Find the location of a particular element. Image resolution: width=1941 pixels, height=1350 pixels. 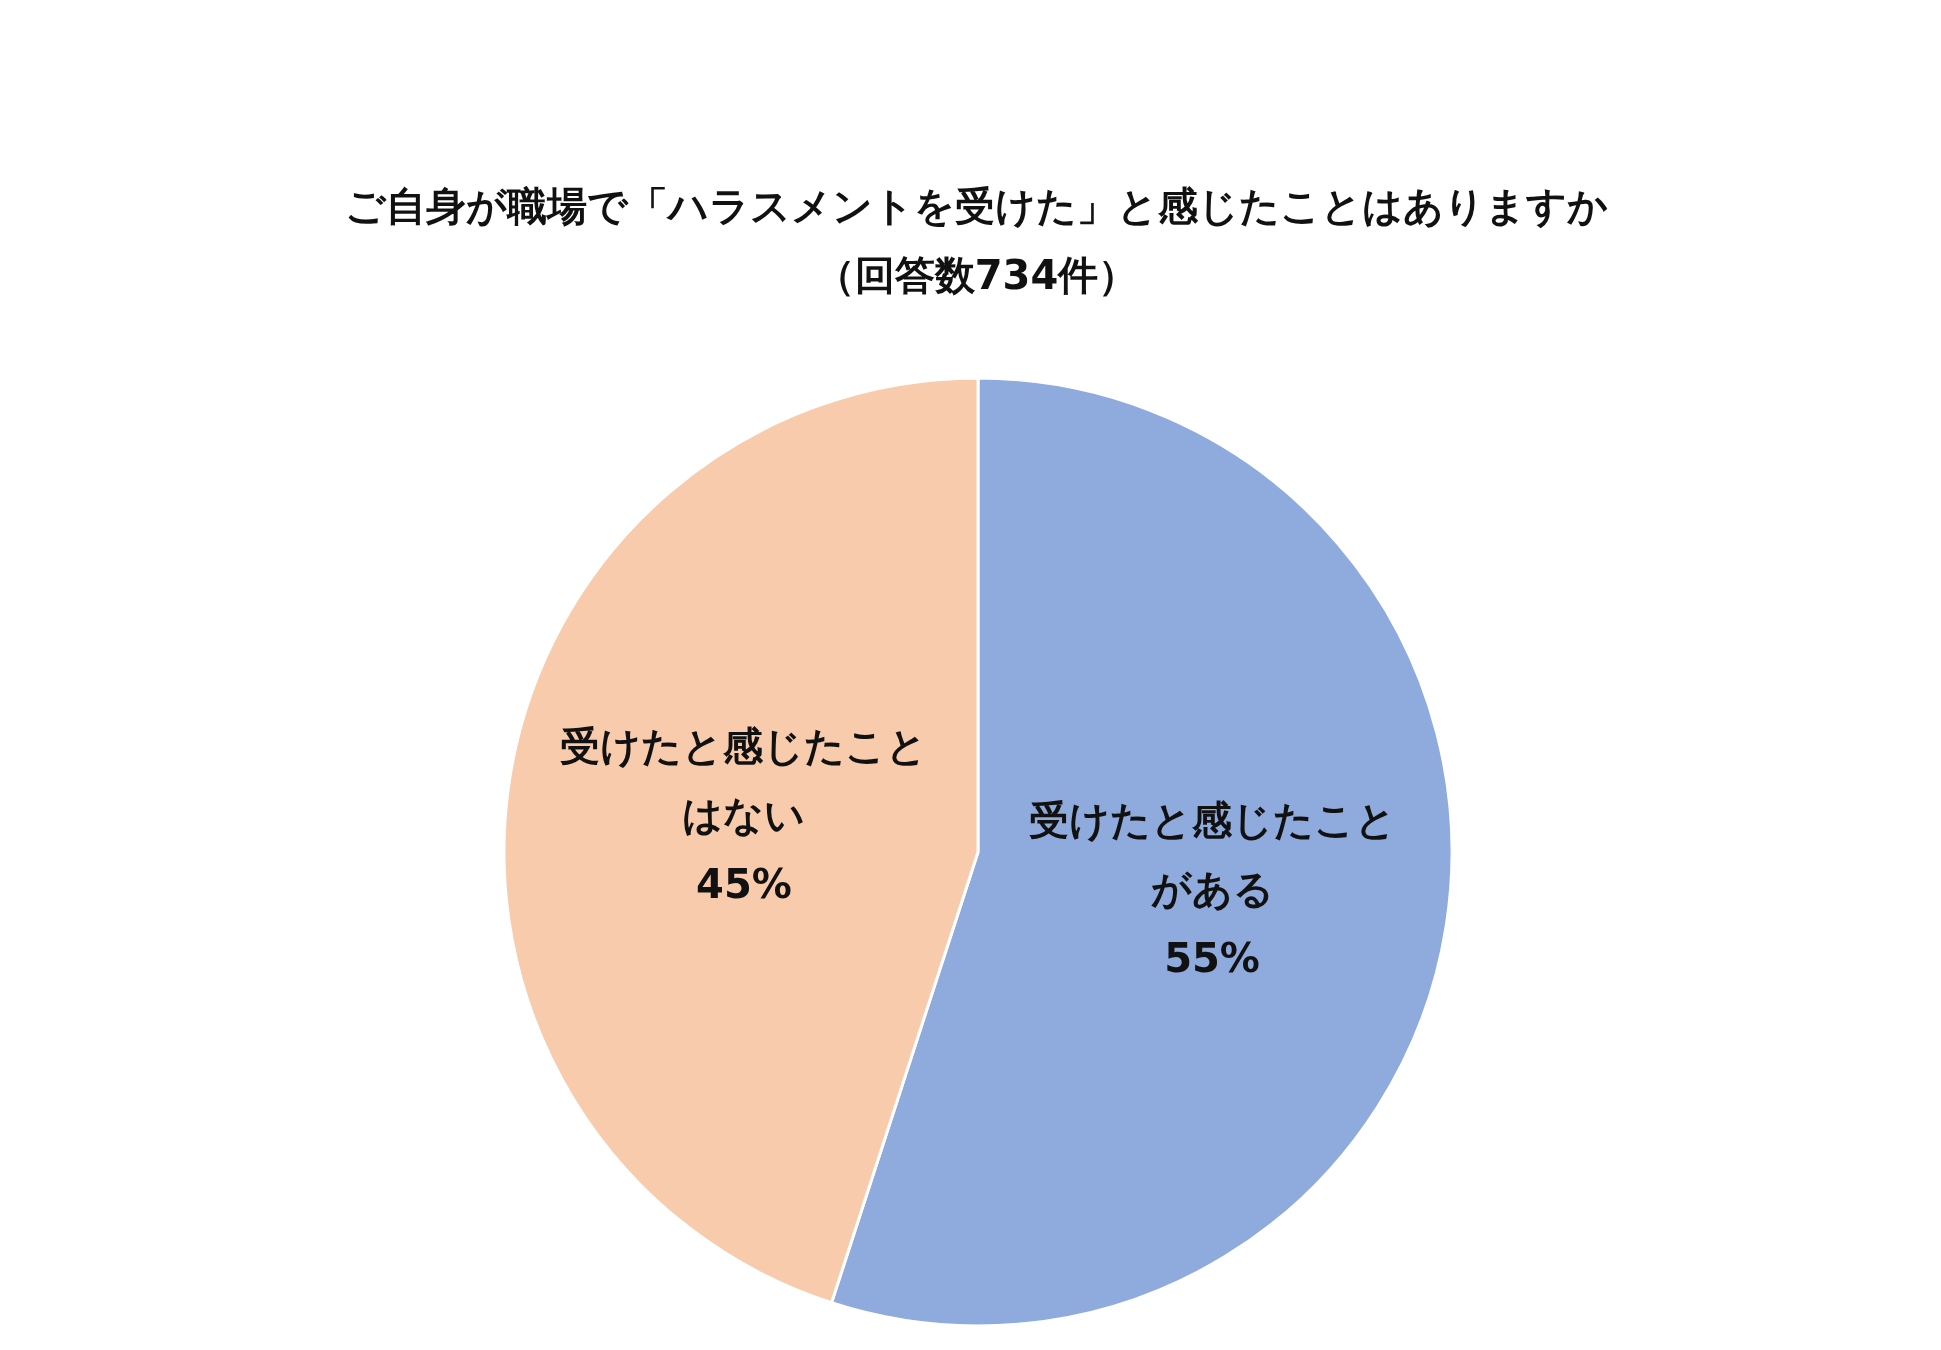

slice-label: 受けたと感じたことはない is located at coordinates (744, 780).